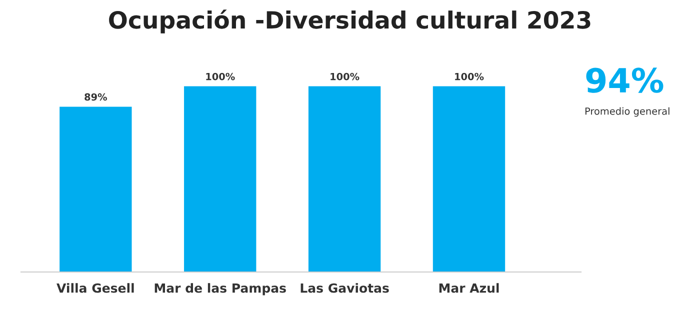 This screenshot has height=320, width=700. What do you see at coordinates (349, 22) in the screenshot?
I see `chart-title: Ocupación -Diversidad cultural 2023` at bounding box center [349, 22].